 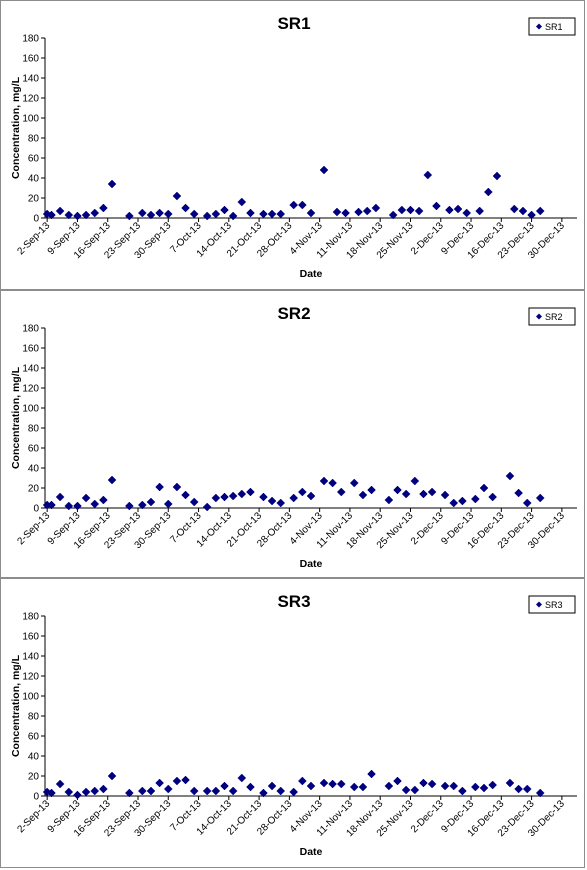 What do you see at coordinates (36, 509) in the screenshot?
I see `y-tick-label: 0` at bounding box center [36, 509].